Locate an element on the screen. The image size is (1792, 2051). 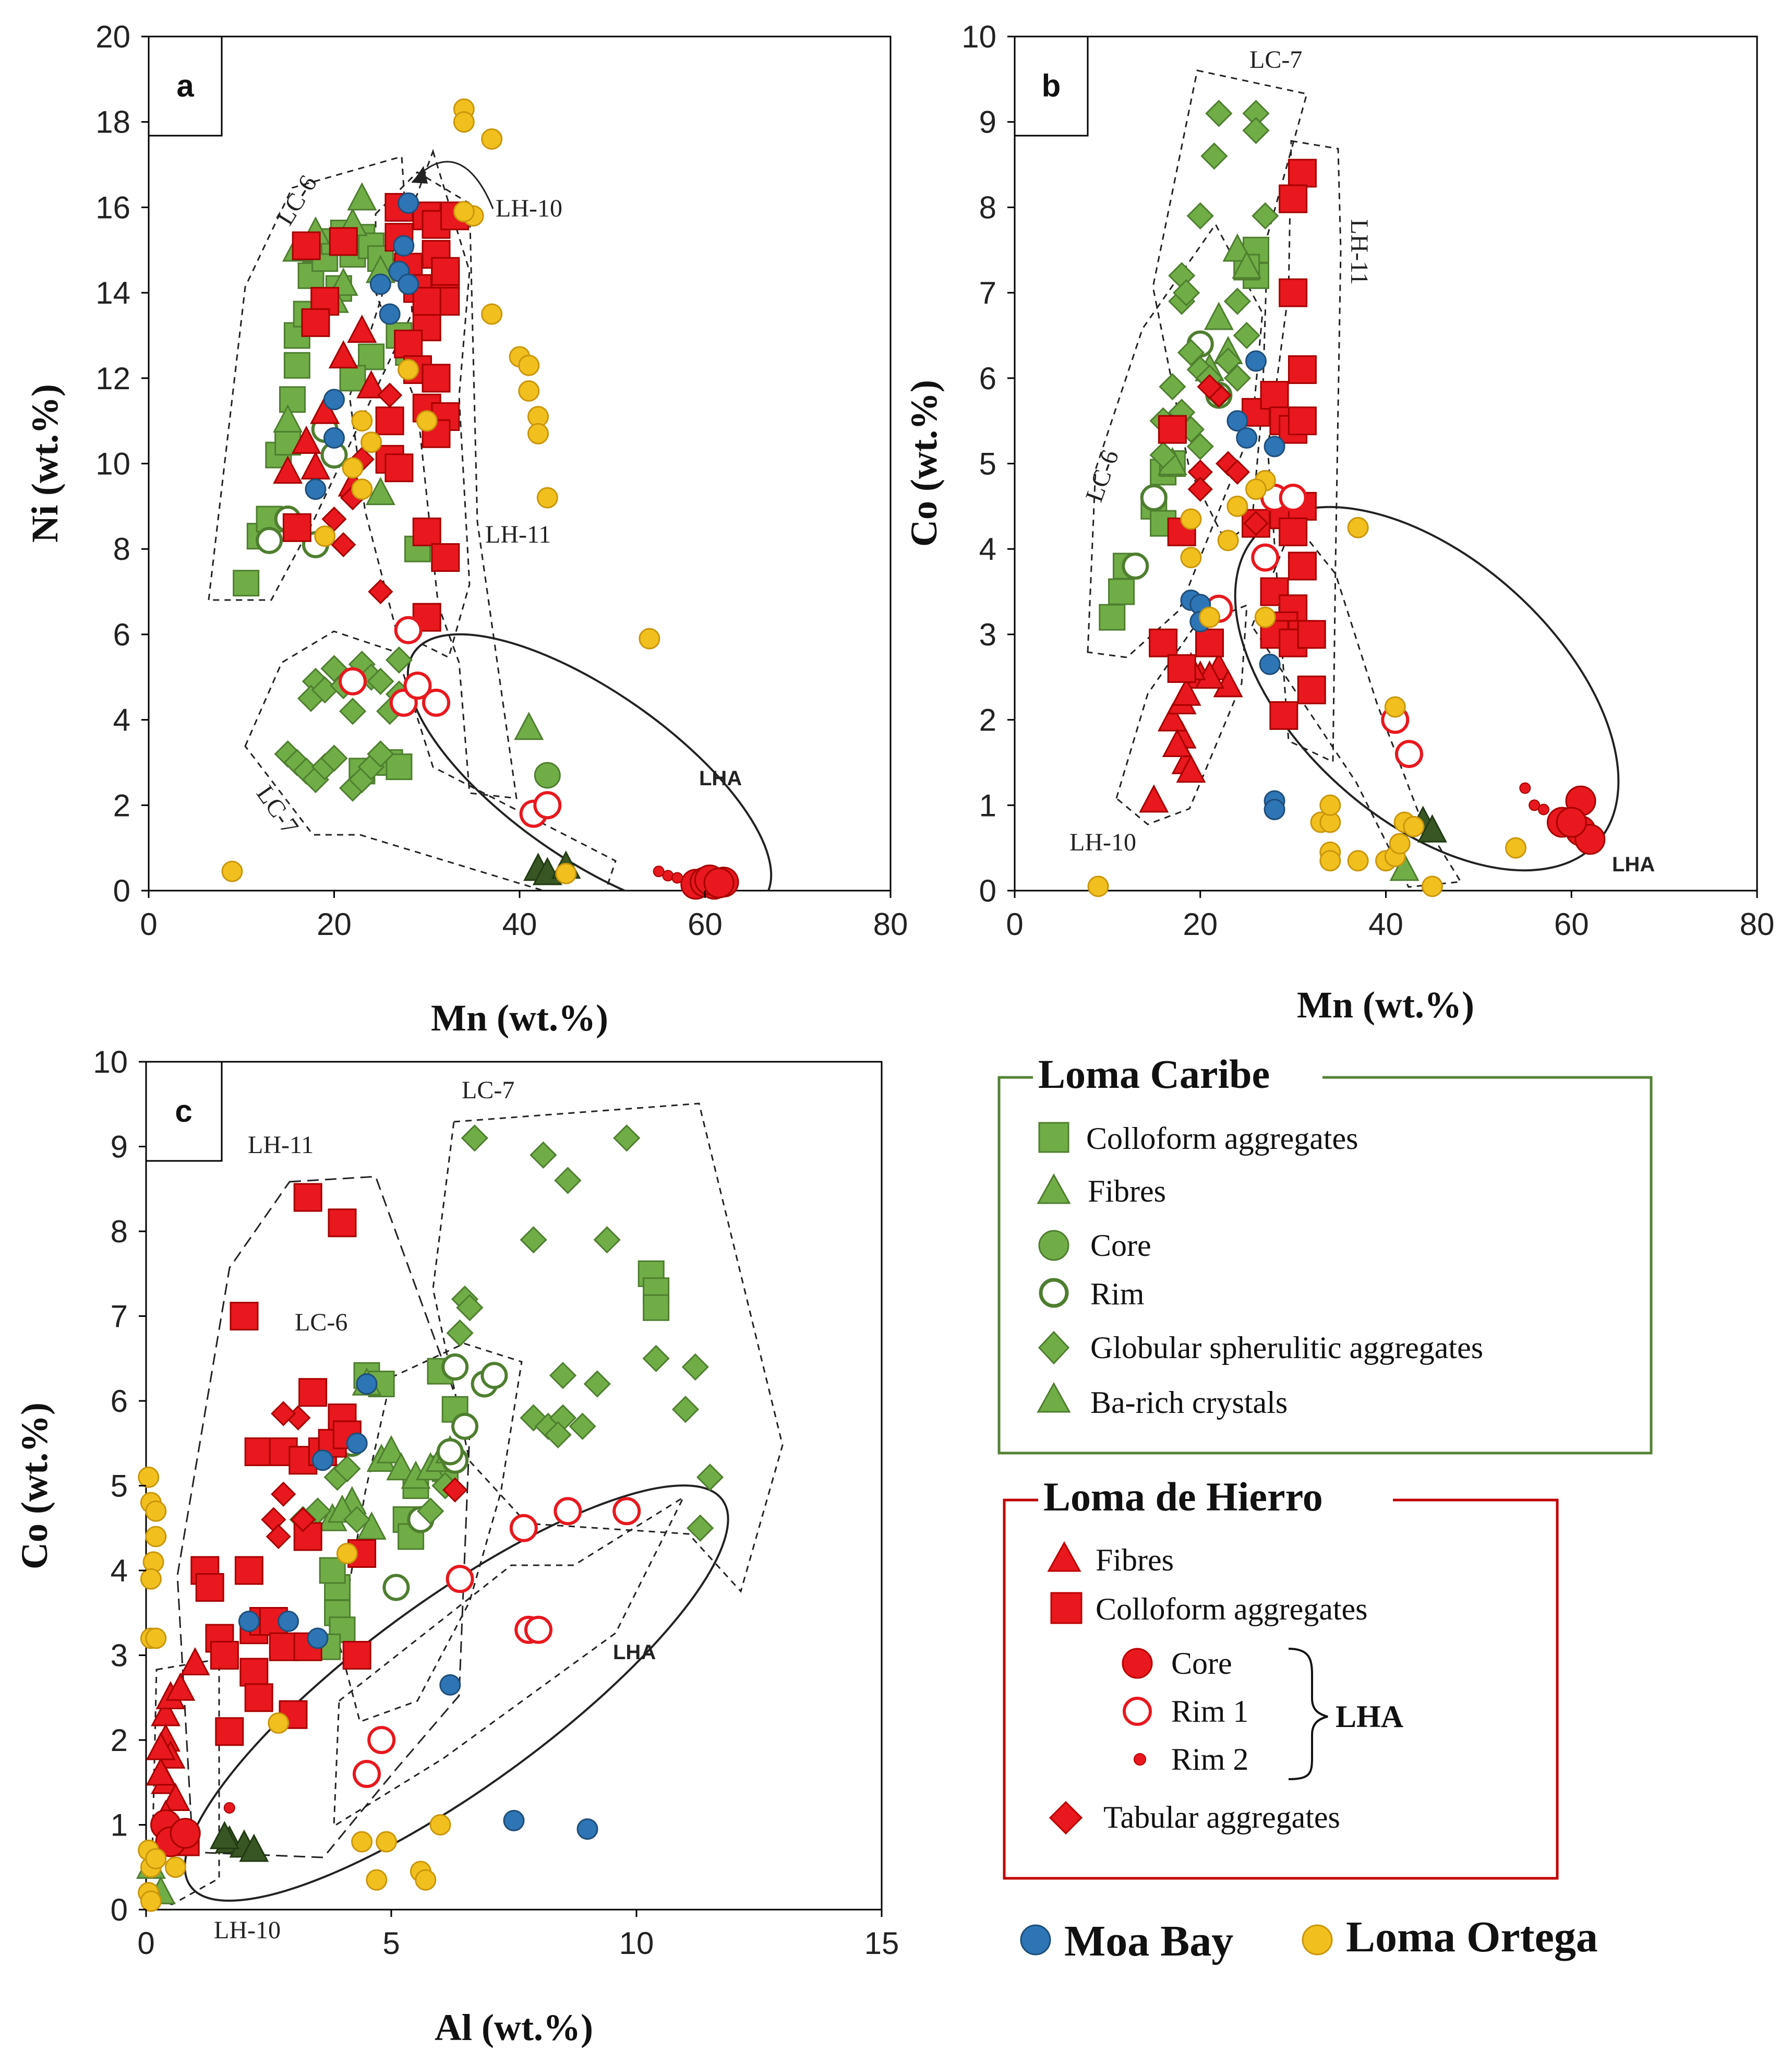
y-tick-label: 12 is located at coordinates (112, 378).